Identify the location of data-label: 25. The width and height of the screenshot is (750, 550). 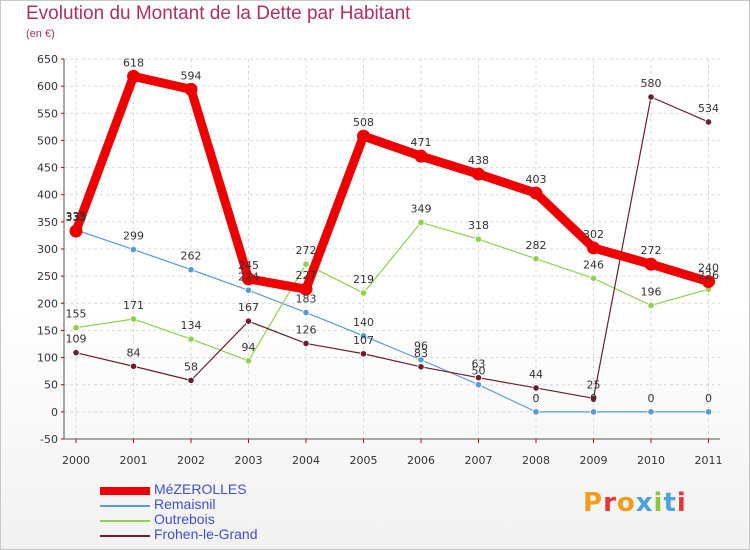
(594, 384).